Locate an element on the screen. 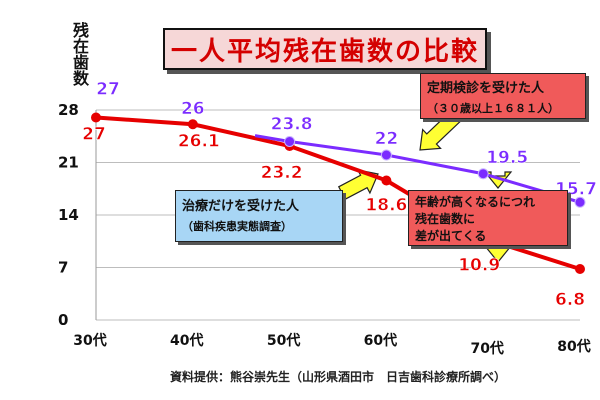 The height and width of the screenshot is (400, 600). periodic-data-label: 22 is located at coordinates (387, 139).